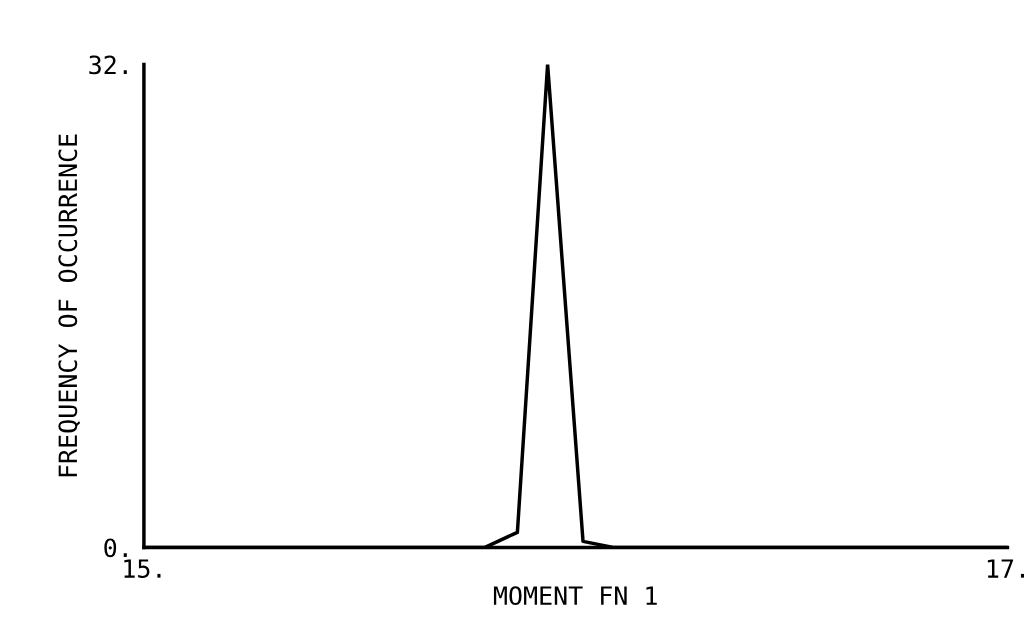  I want to click on y-tick-label: 32., so click(108, 65).